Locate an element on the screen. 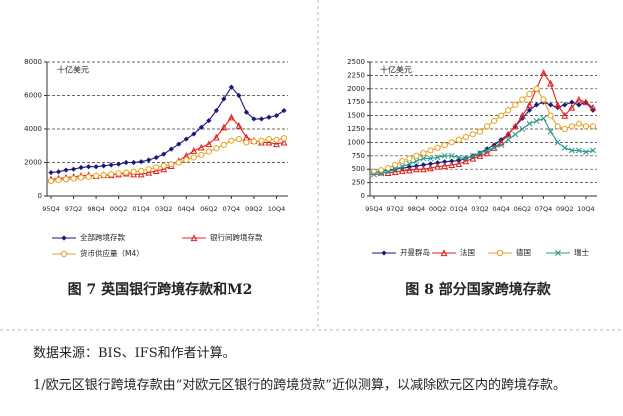 The height and width of the screenshot is (416, 623). series-line is located at coordinates (167, 159).